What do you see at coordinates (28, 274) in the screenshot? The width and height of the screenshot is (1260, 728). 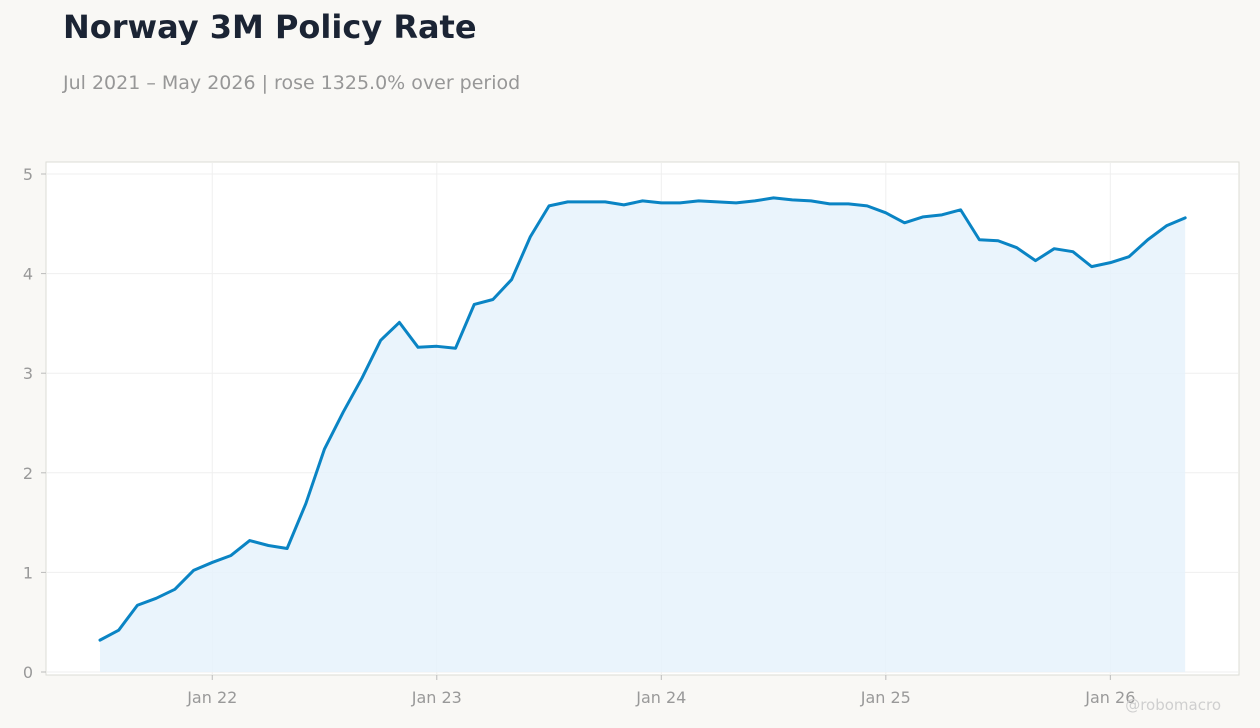 I see `y-tick-label: 4` at bounding box center [28, 274].